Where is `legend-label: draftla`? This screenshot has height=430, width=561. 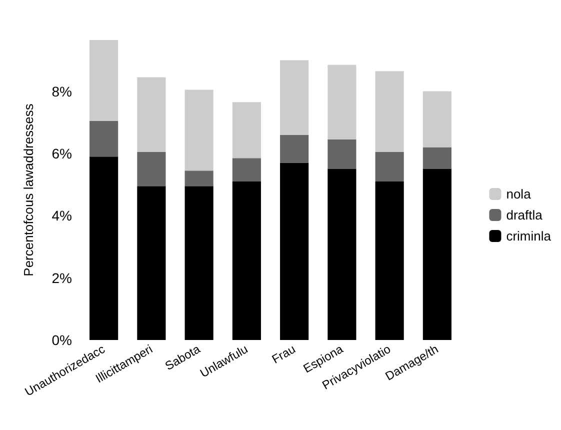 legend-label: draftla is located at coordinates (525, 215).